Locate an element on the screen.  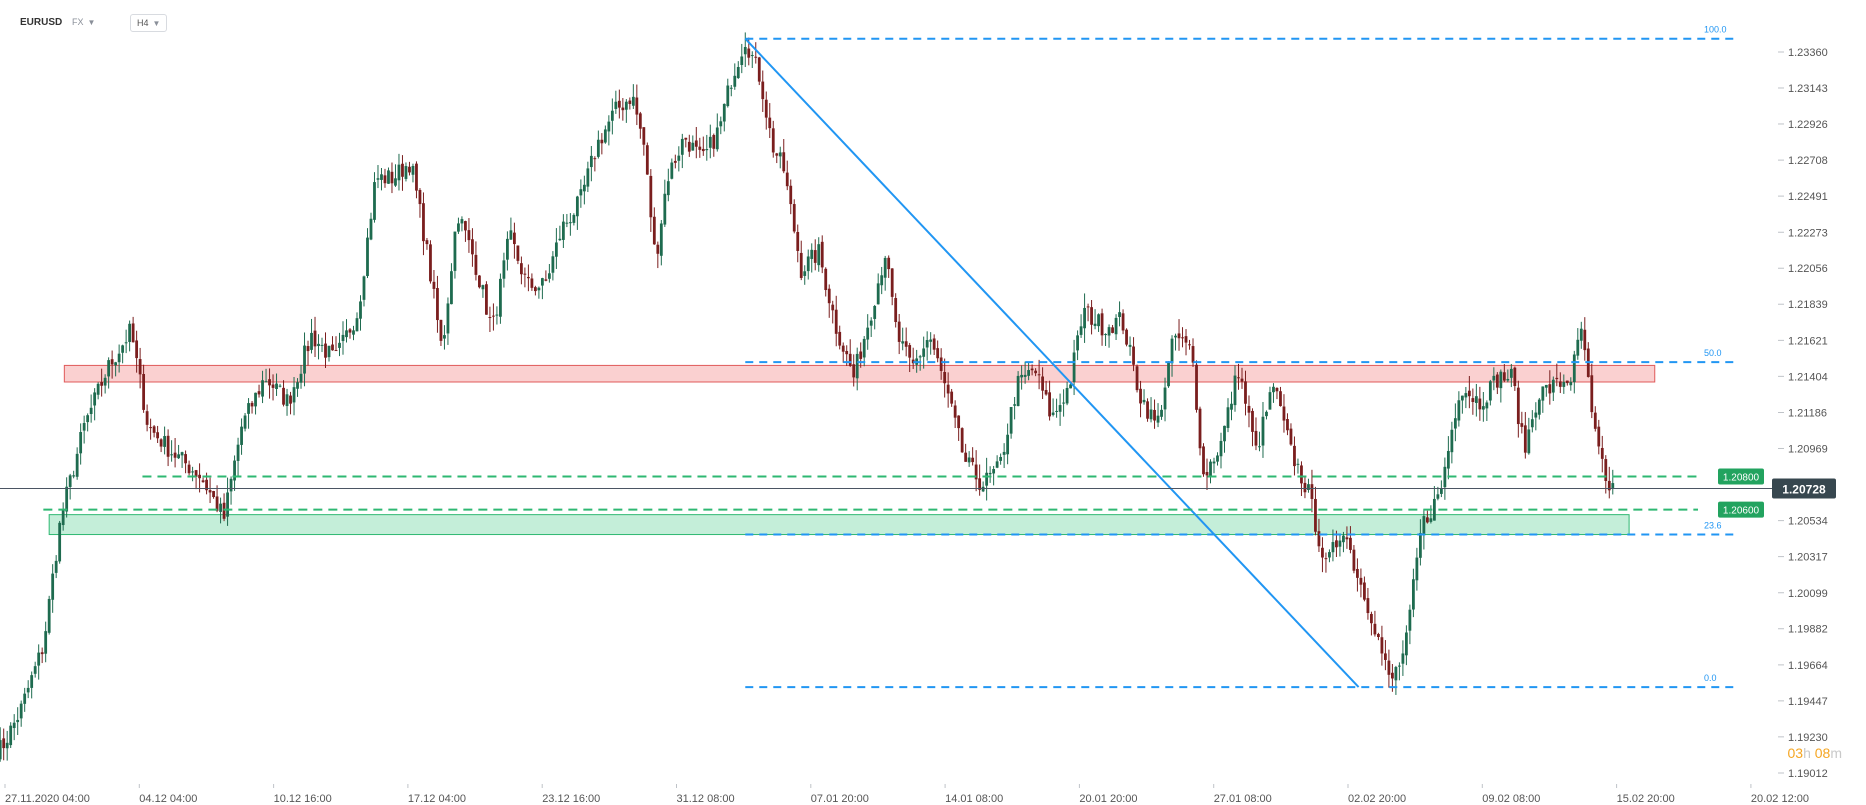
level-tag-label: 1.20800 is located at coordinates (1741, 478).